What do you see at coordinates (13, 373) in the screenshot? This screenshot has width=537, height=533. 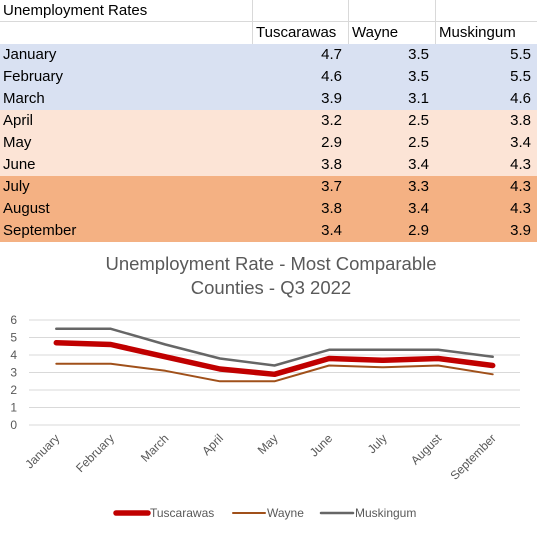 I see `y-tick-label: 3` at bounding box center [13, 373].